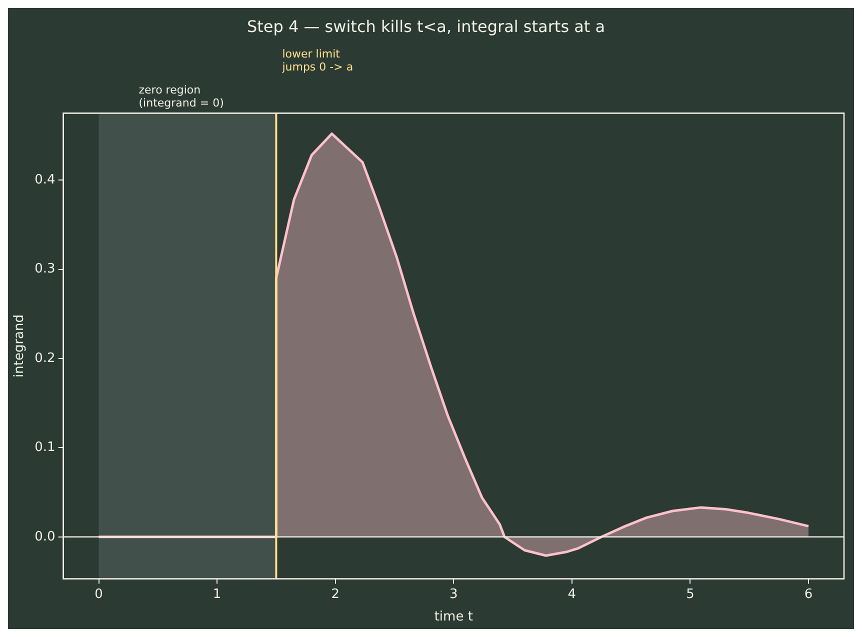  Describe the element at coordinates (335, 594) in the screenshot. I see `x-tick-label: 2` at that location.